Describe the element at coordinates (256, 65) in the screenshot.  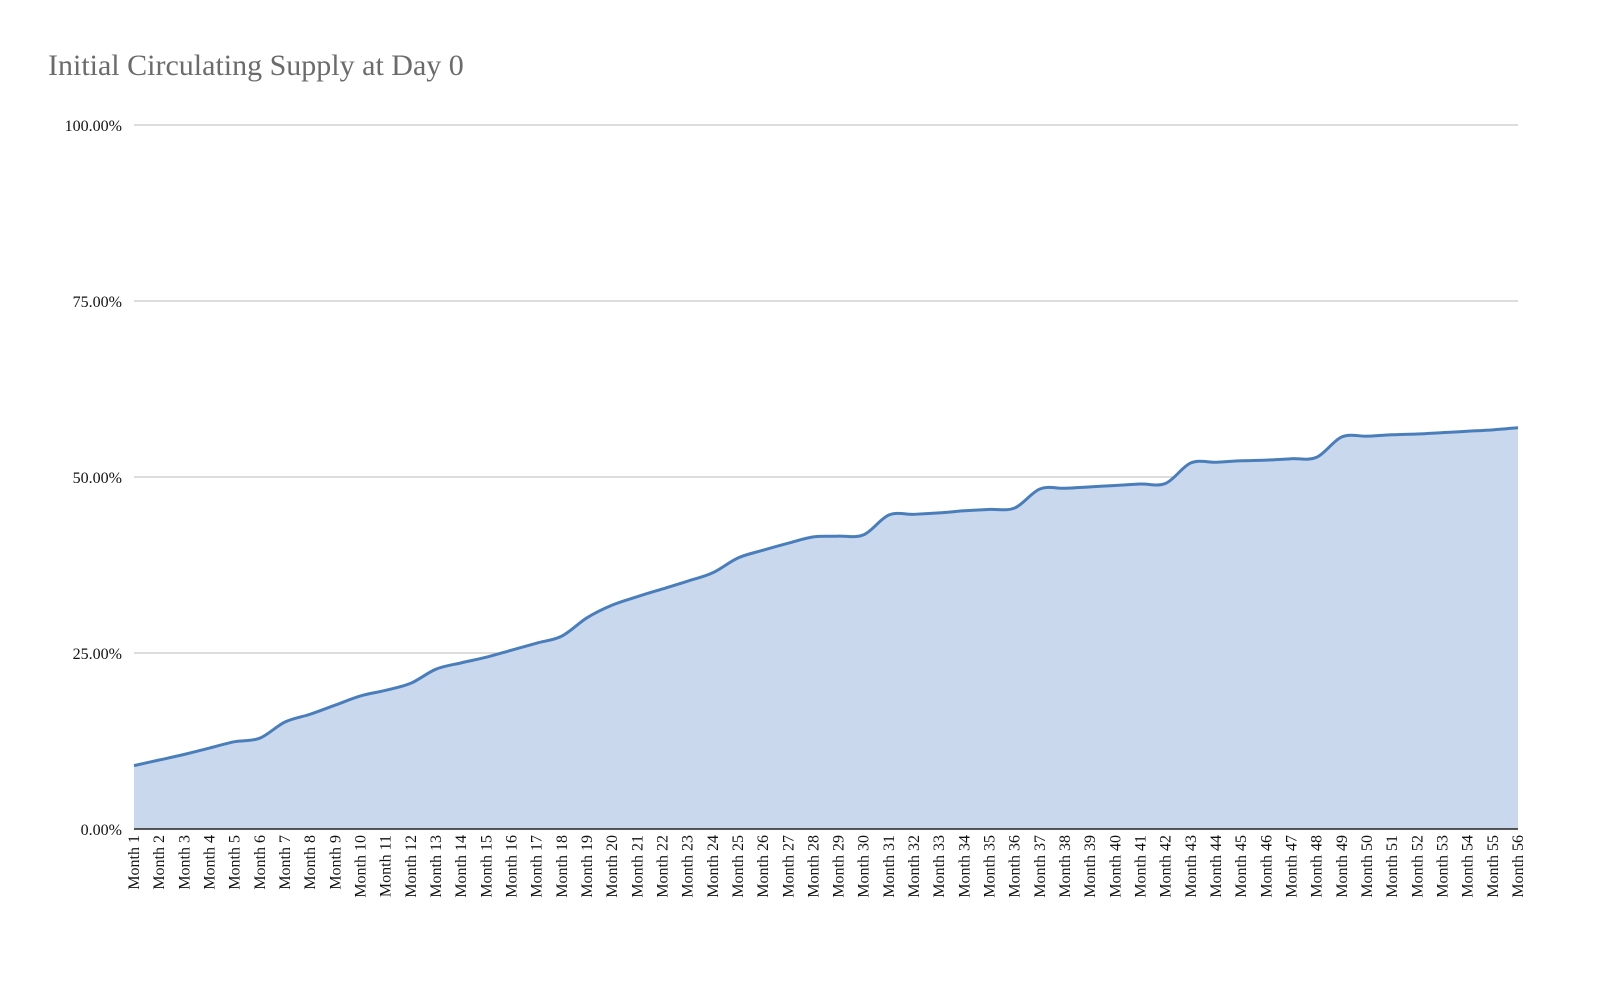
I see `chart-title: Initial Circulating Supply at Day 0` at that location.